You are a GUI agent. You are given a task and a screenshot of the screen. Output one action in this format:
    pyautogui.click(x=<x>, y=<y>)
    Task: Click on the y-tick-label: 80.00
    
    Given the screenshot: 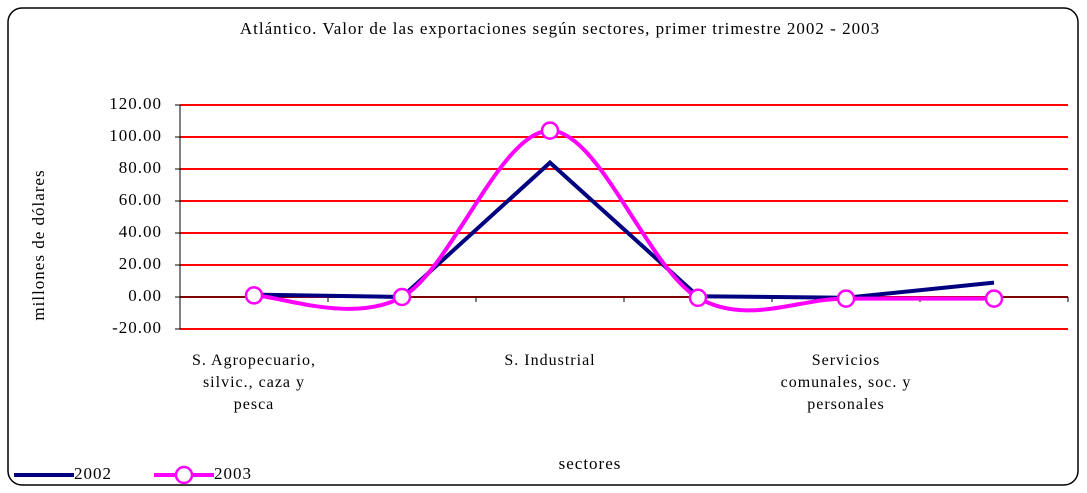 What is the action you would take?
    pyautogui.click(x=140, y=167)
    